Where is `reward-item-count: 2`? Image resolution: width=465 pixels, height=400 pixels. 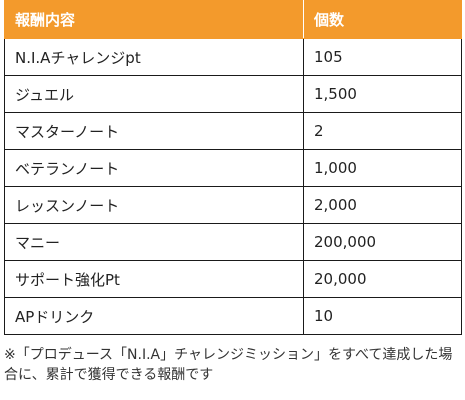 reward-item-count: 2 is located at coordinates (382, 131).